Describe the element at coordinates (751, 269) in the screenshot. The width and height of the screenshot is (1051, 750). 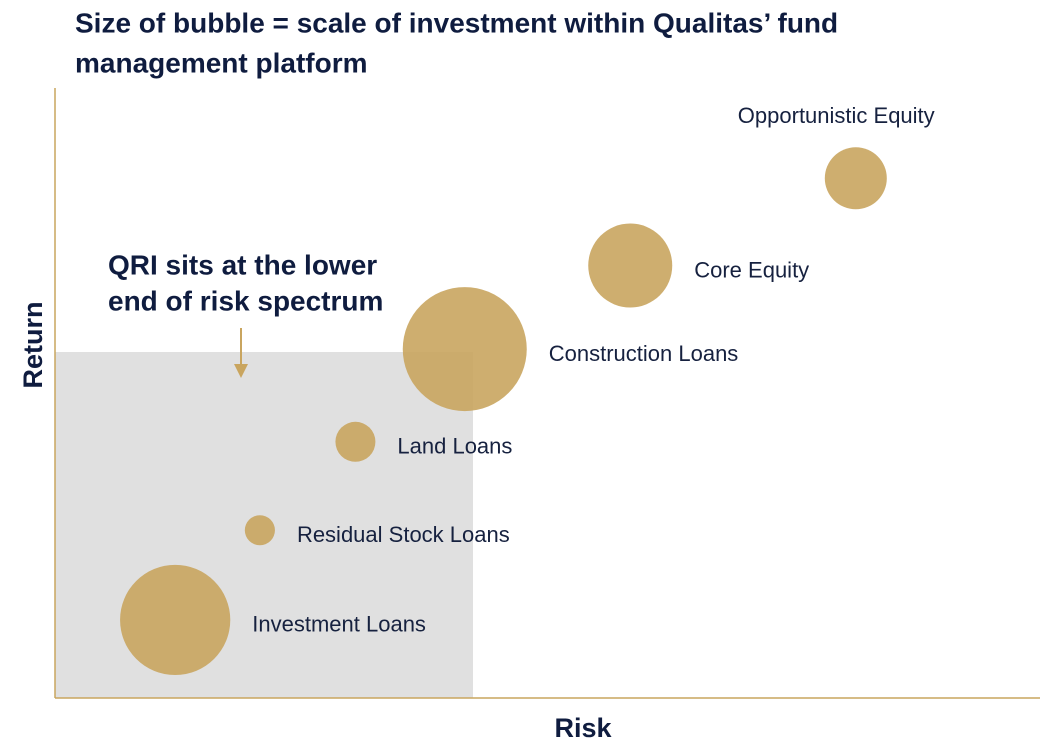
I see `bubble-label: Core Equity` at that location.